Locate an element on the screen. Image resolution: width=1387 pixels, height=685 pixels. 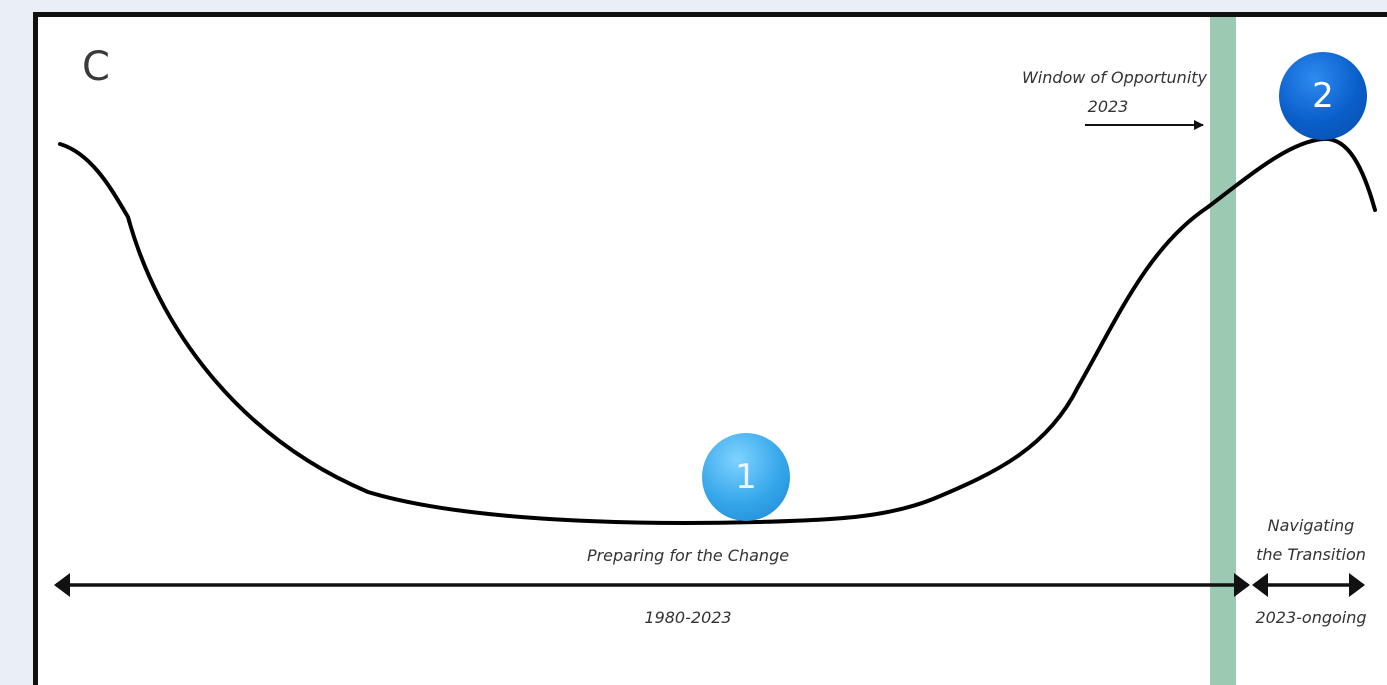
marker-1: 1 is located at coordinates (746, 477).